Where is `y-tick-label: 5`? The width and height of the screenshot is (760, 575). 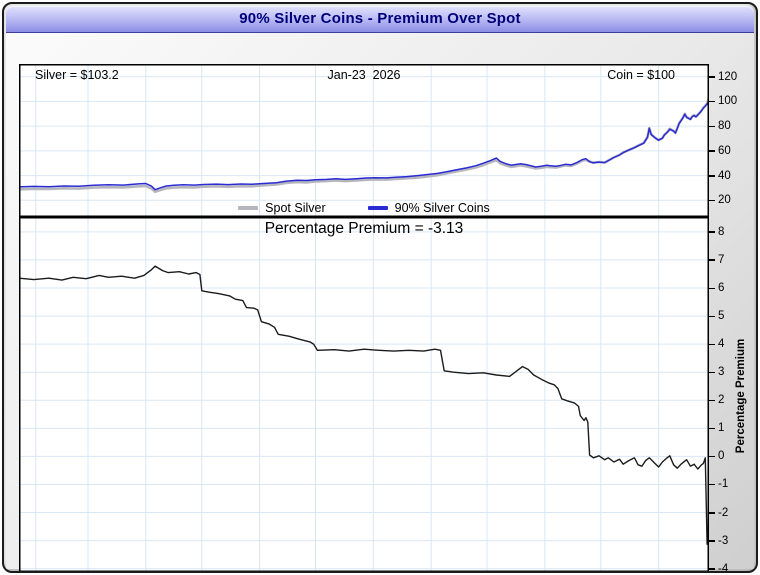
y-tick-label: 5 is located at coordinates (721, 316).